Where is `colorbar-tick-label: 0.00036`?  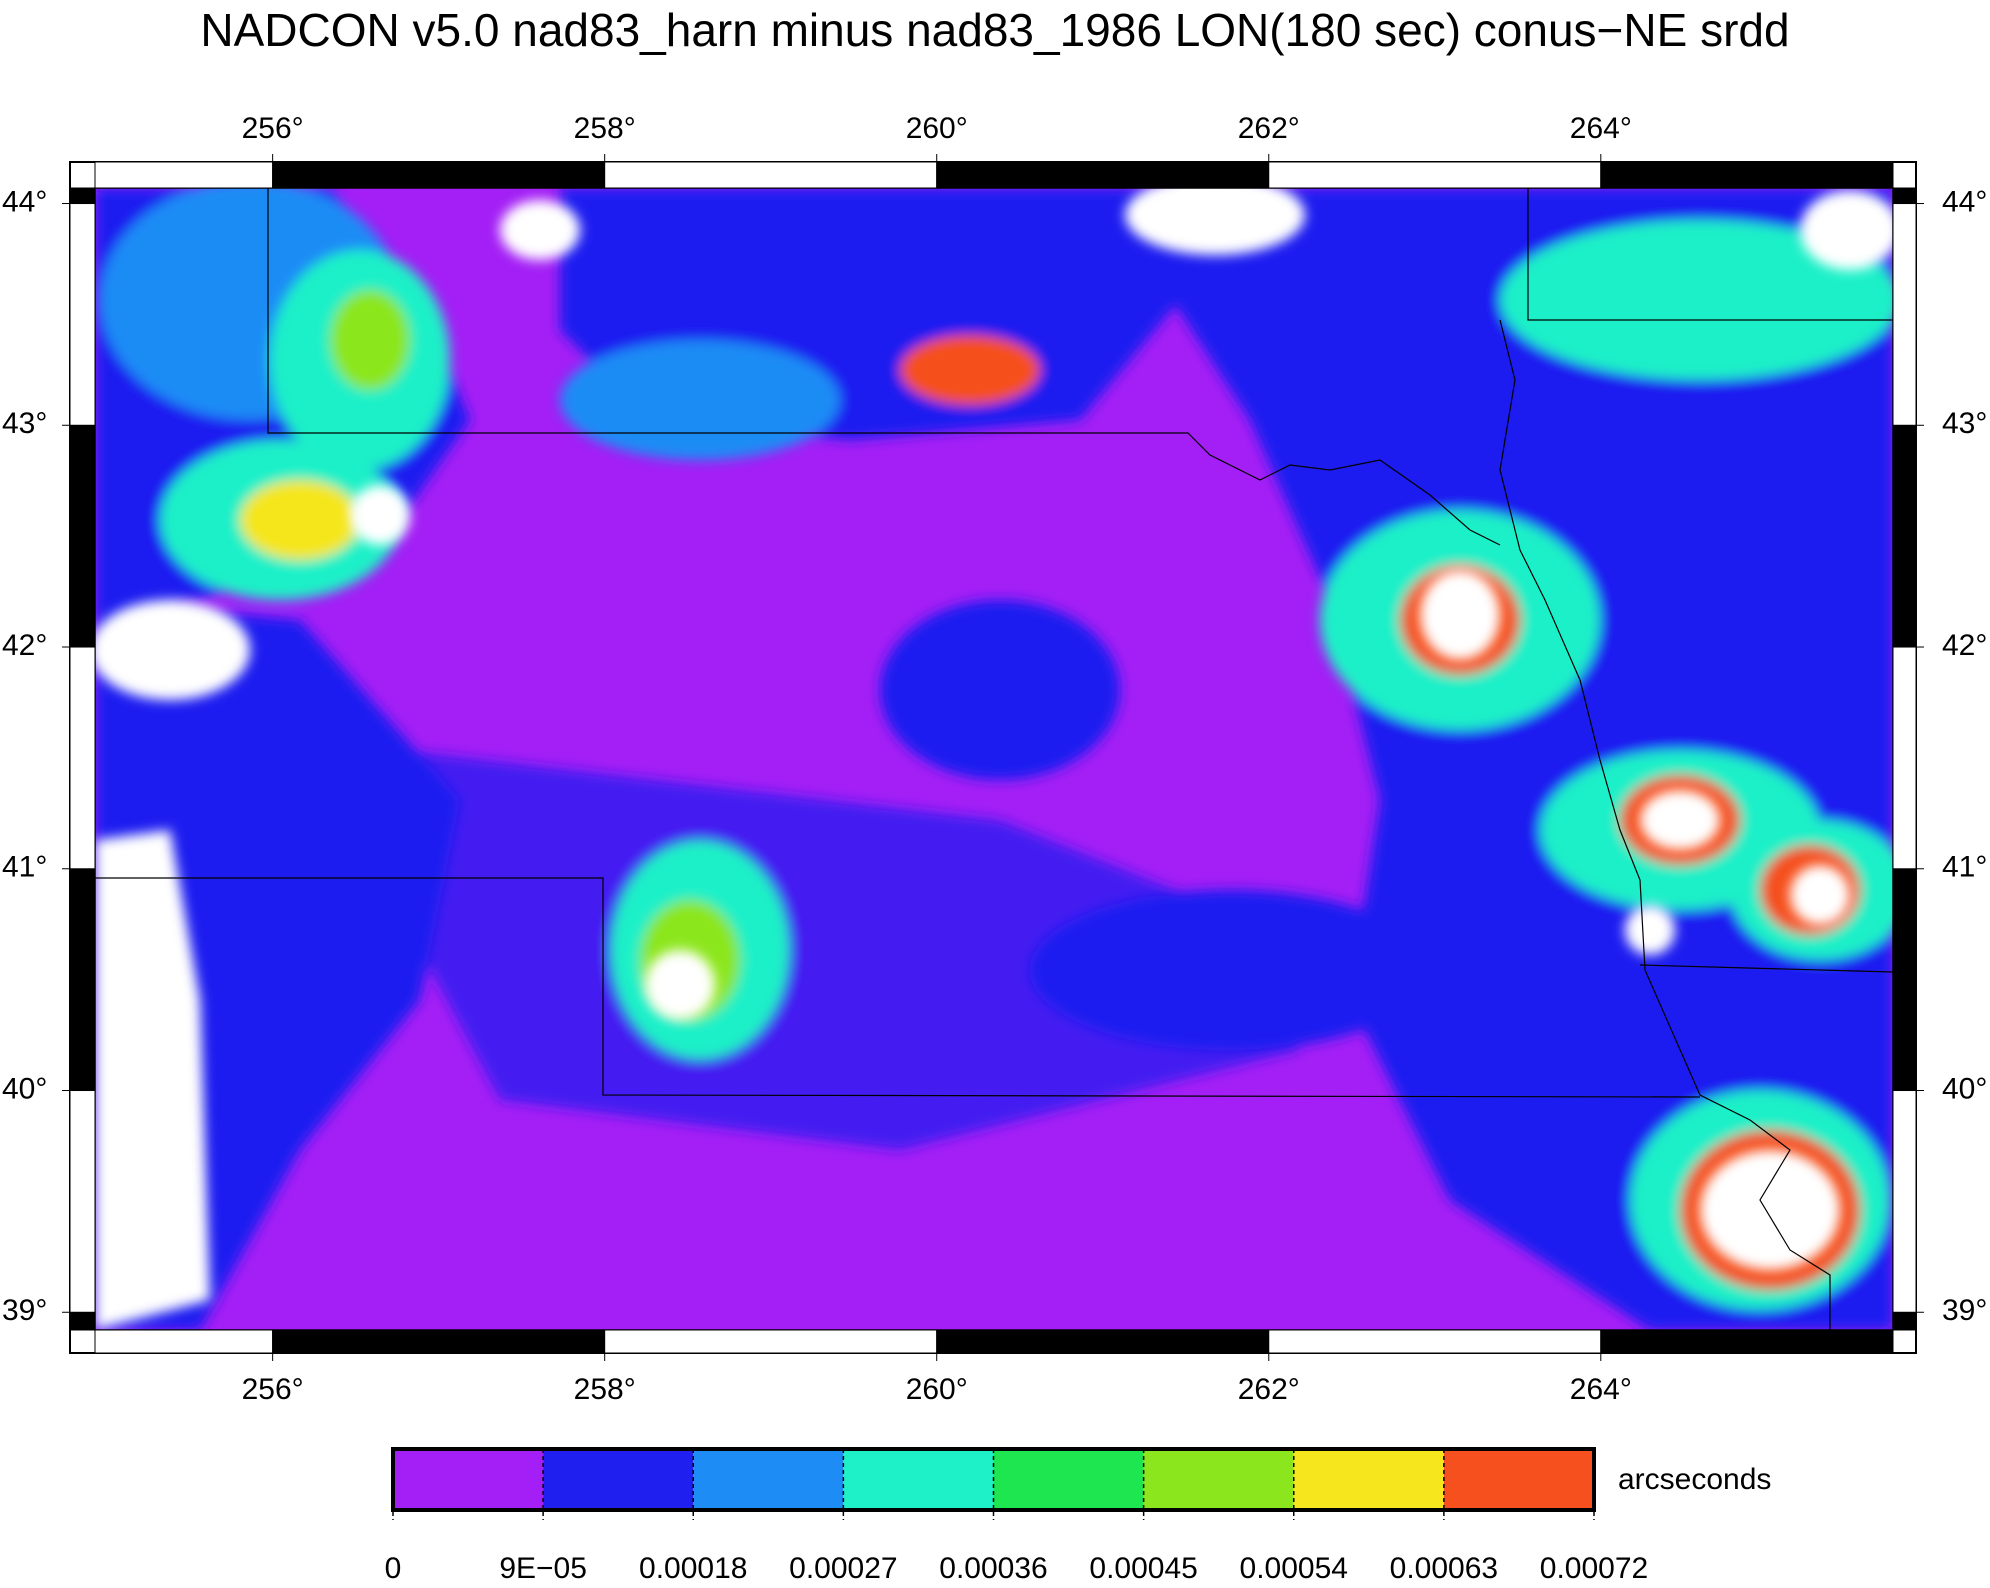
colorbar-tick-label: 0.00036 is located at coordinates (993, 1567).